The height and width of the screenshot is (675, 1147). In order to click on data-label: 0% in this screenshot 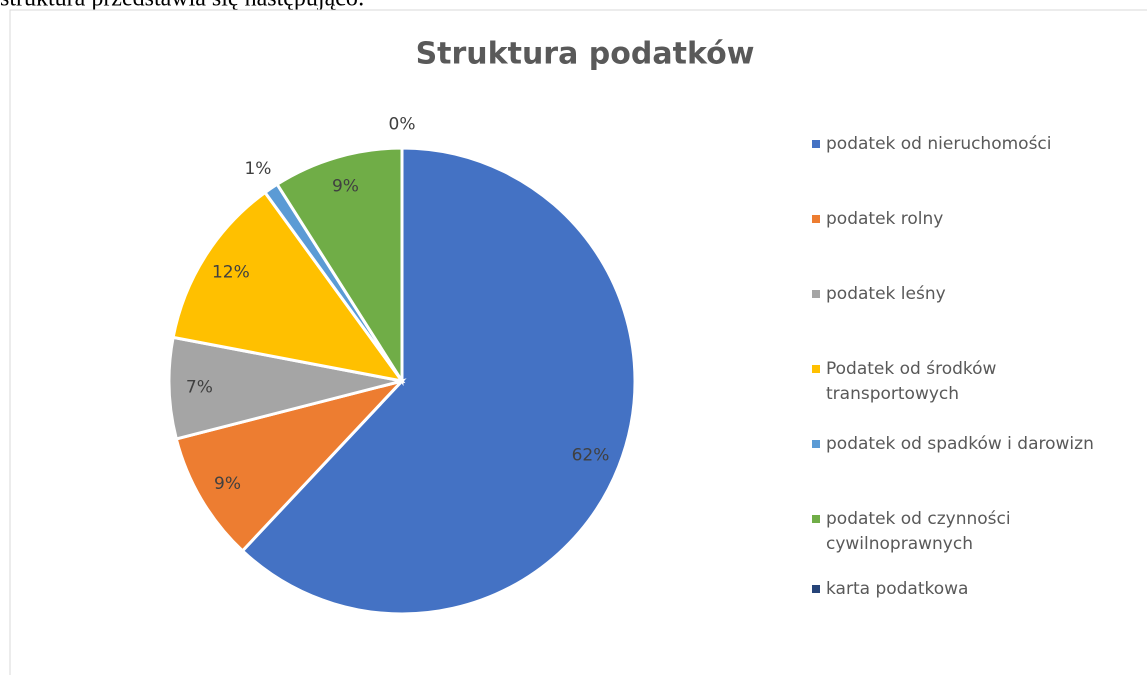, I will do `click(402, 125)`.